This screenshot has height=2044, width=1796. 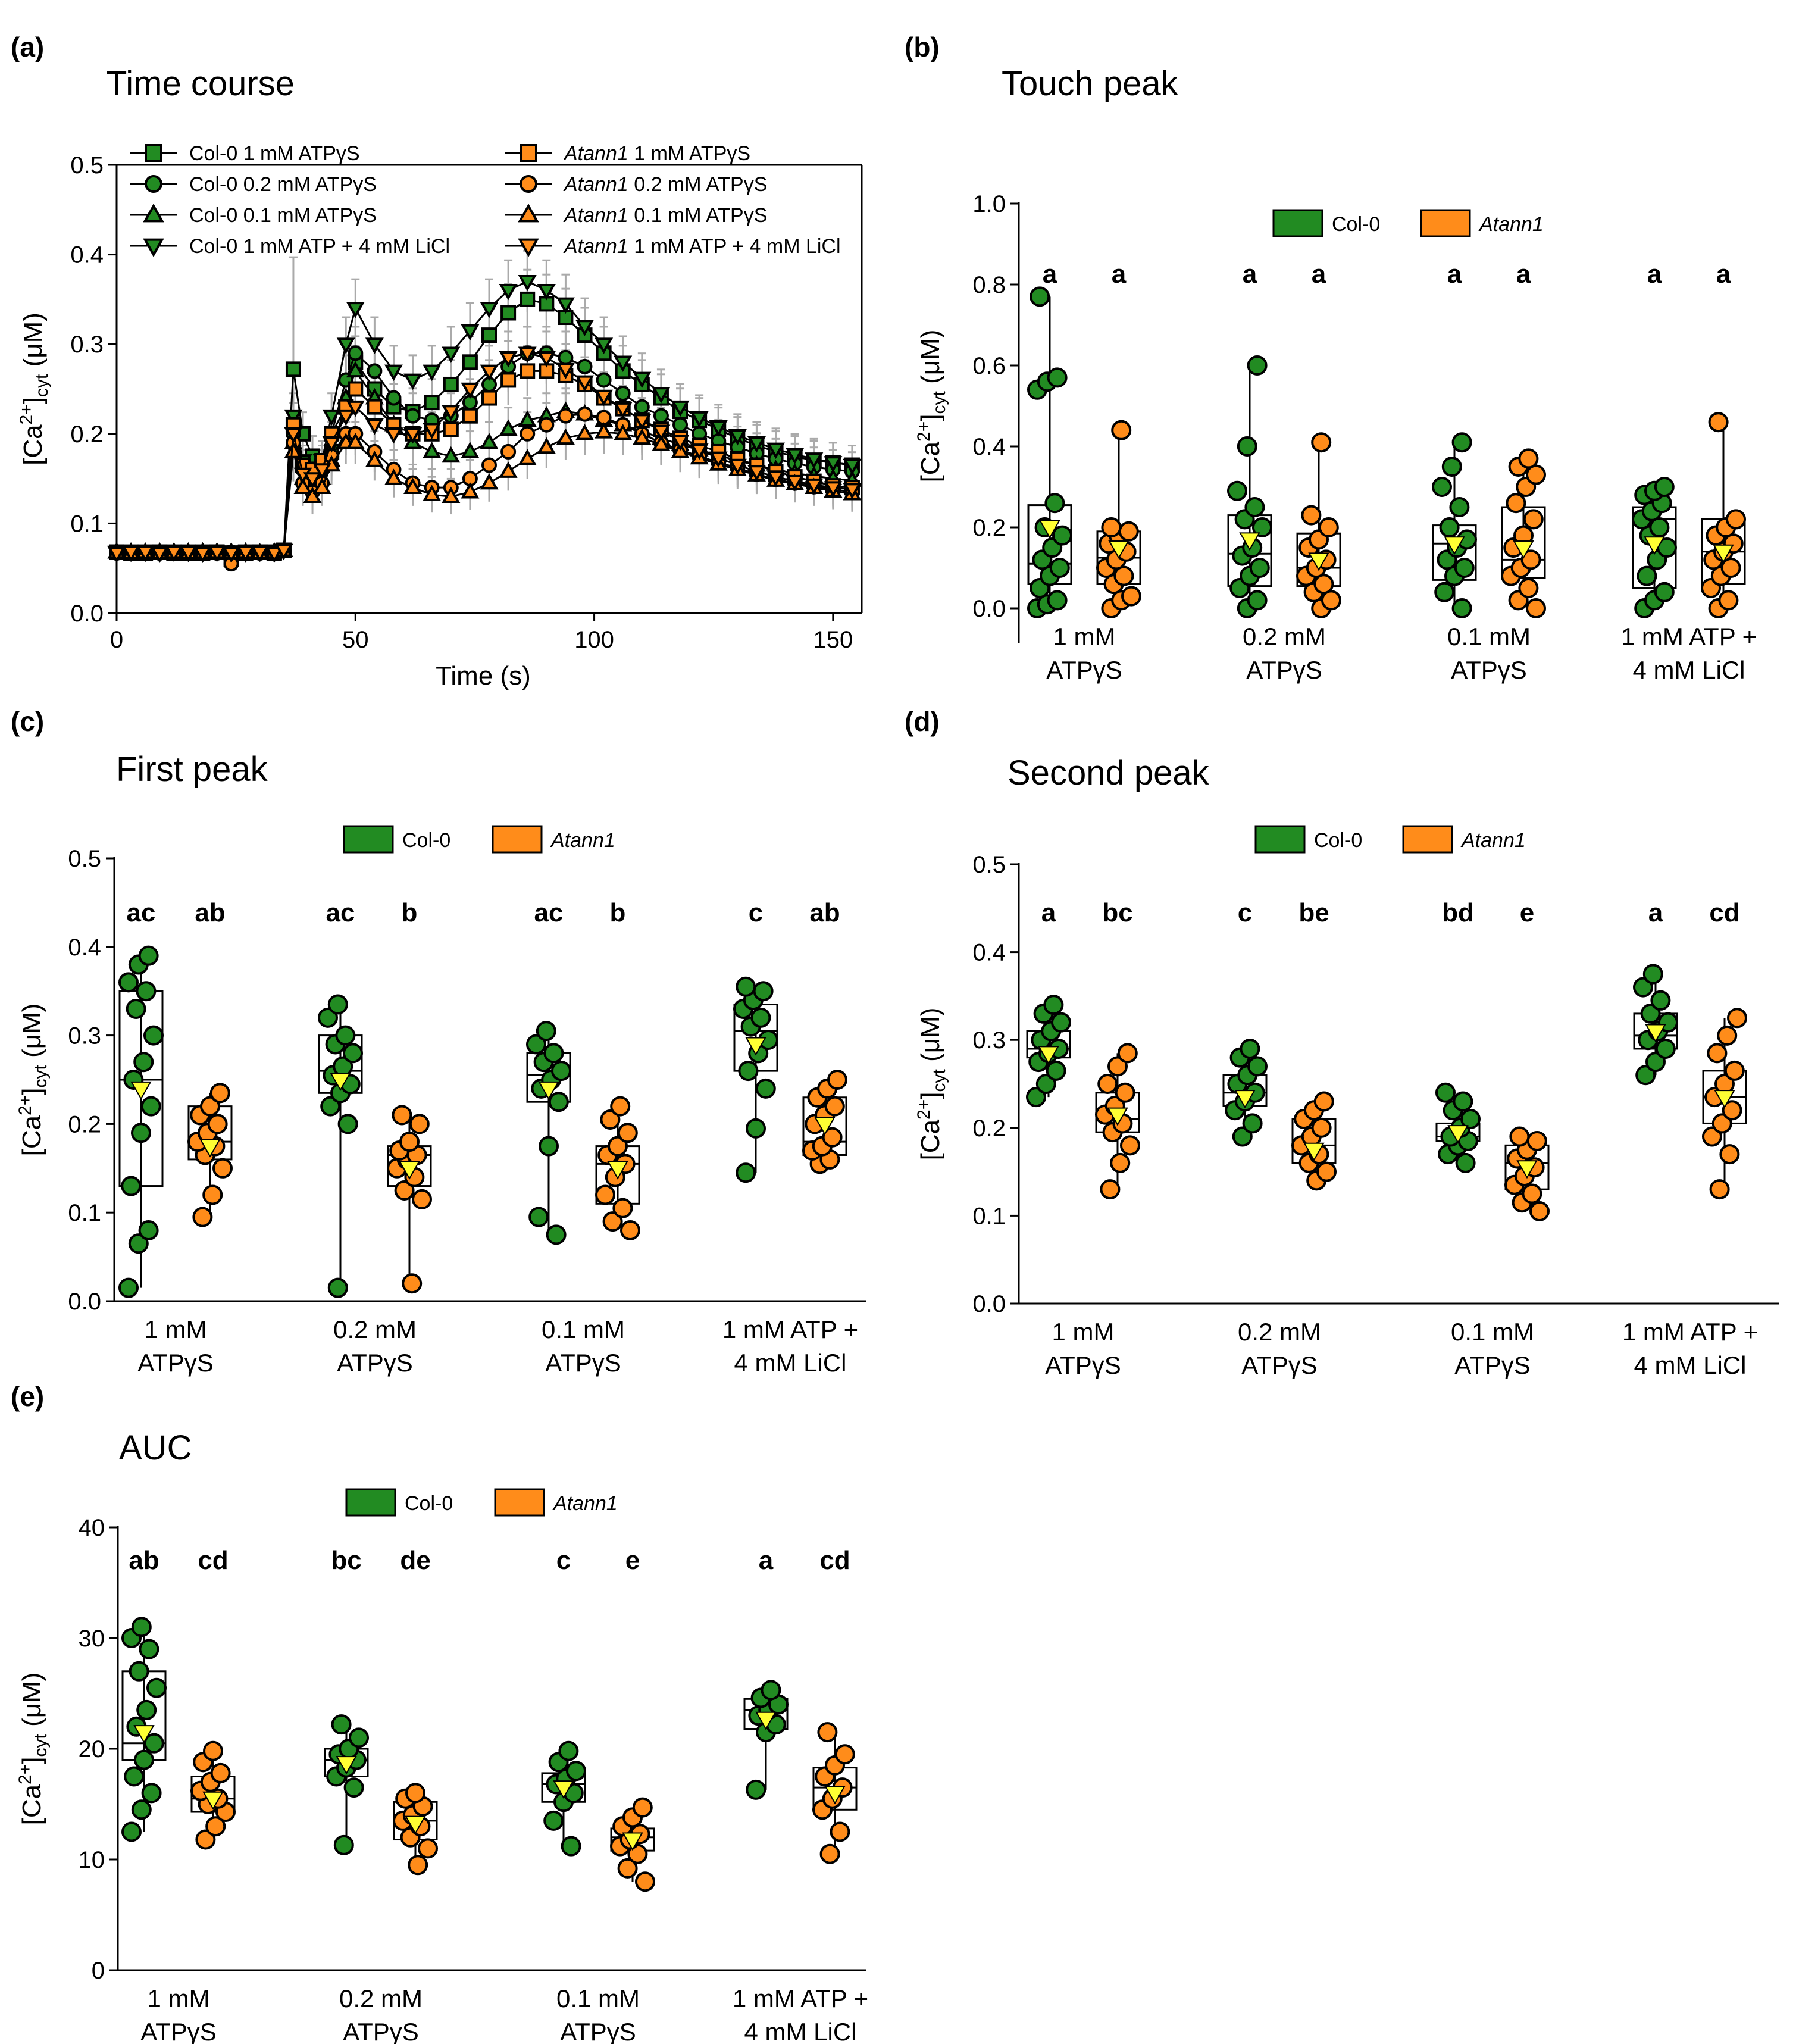 I want to click on legend-marker, so click(x=528, y=213).